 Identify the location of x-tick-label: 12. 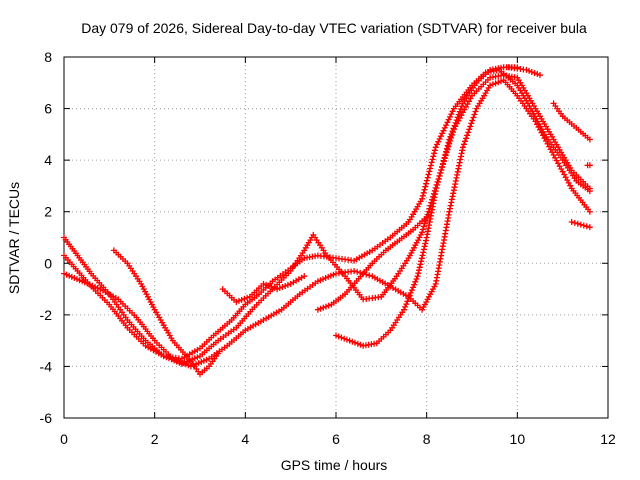
(608, 439).